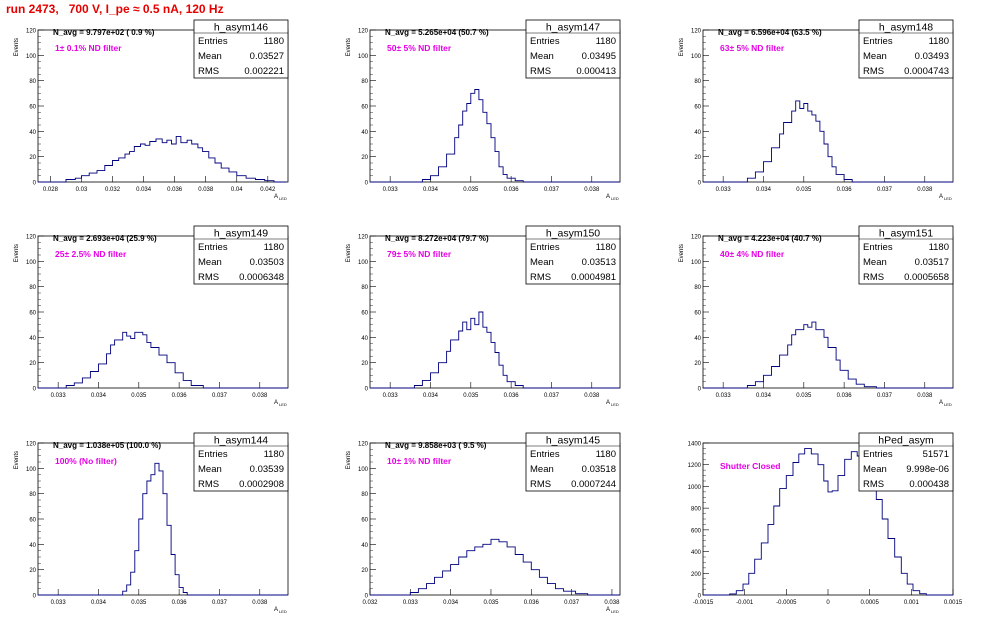 This screenshot has width=996, height=622. Describe the element at coordinates (599, 56) in the screenshot. I see `stat-value-mean: 0.03495` at that location.